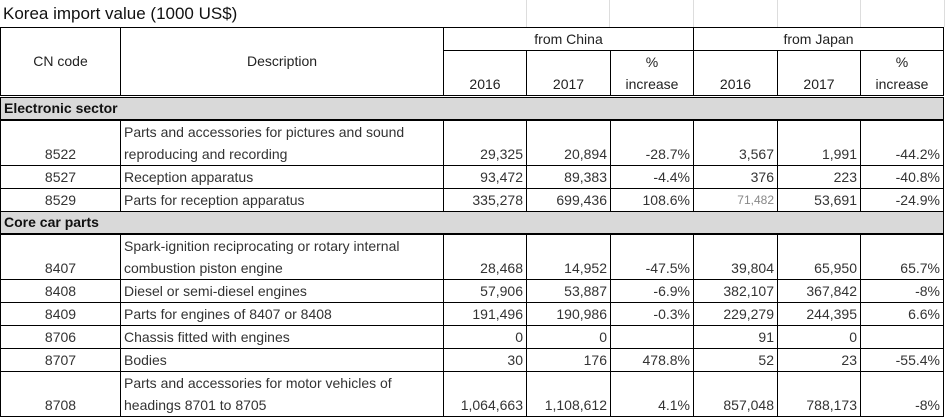  What do you see at coordinates (485, 74) in the screenshot?
I see `header-china-2016: 2016` at bounding box center [485, 74].